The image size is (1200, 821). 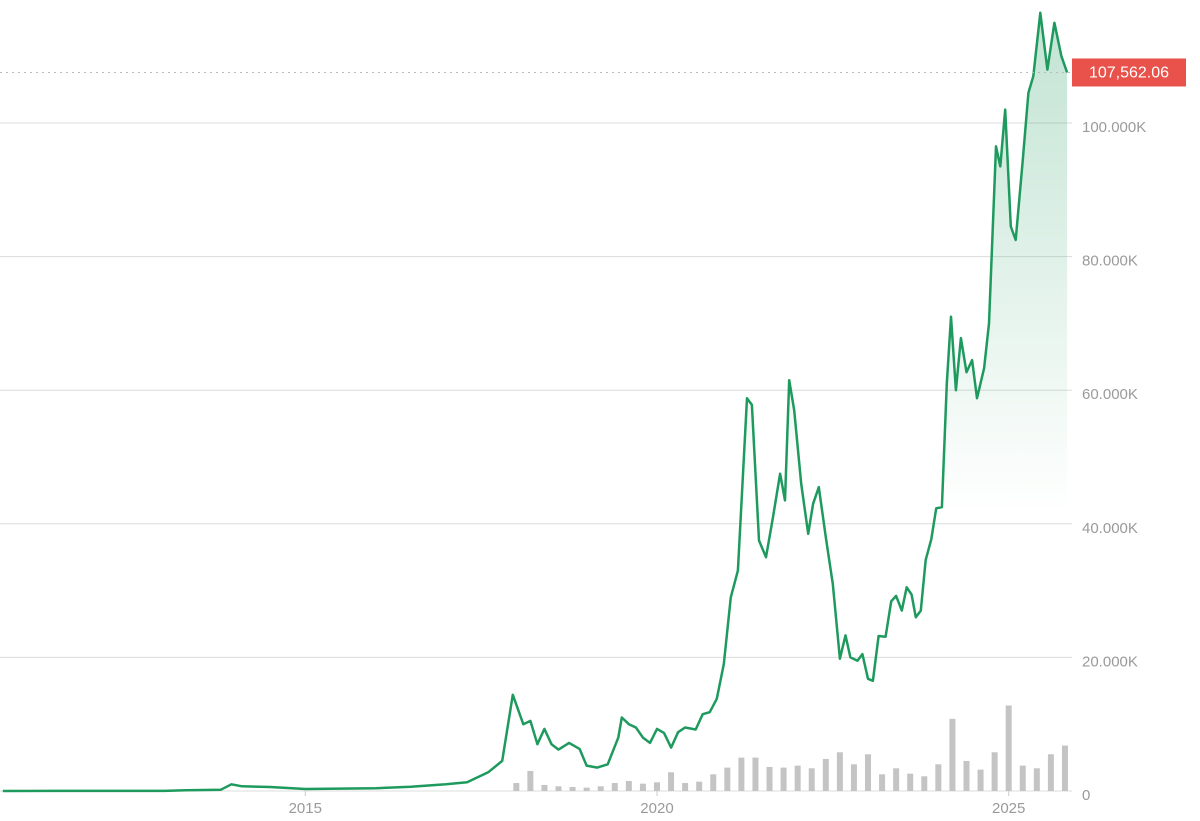 I want to click on x-tick-label: 2015, so click(x=305, y=808).